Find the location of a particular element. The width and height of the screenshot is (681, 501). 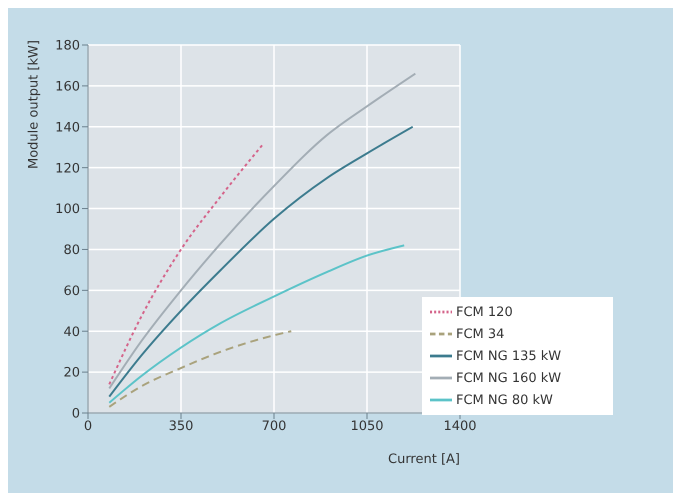

y-tick-label: 100 is located at coordinates (67, 210).